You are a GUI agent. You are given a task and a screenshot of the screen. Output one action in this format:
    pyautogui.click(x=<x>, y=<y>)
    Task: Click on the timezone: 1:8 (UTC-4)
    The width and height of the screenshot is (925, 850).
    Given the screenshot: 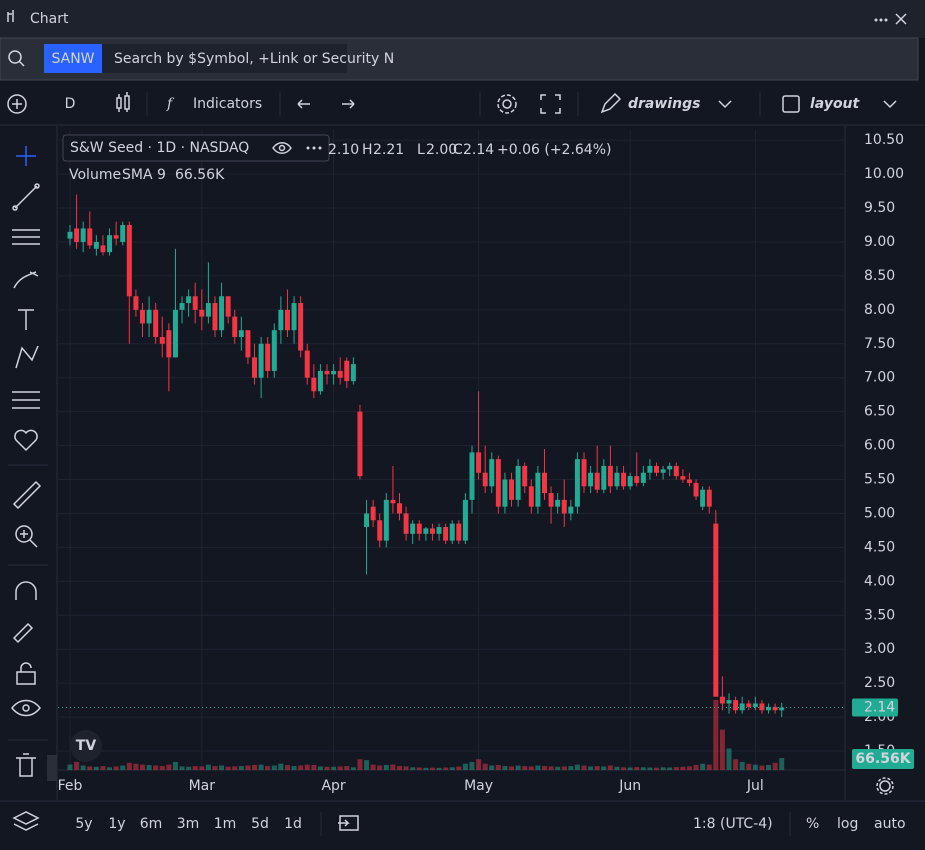 What is the action you would take?
    pyautogui.click(x=733, y=824)
    